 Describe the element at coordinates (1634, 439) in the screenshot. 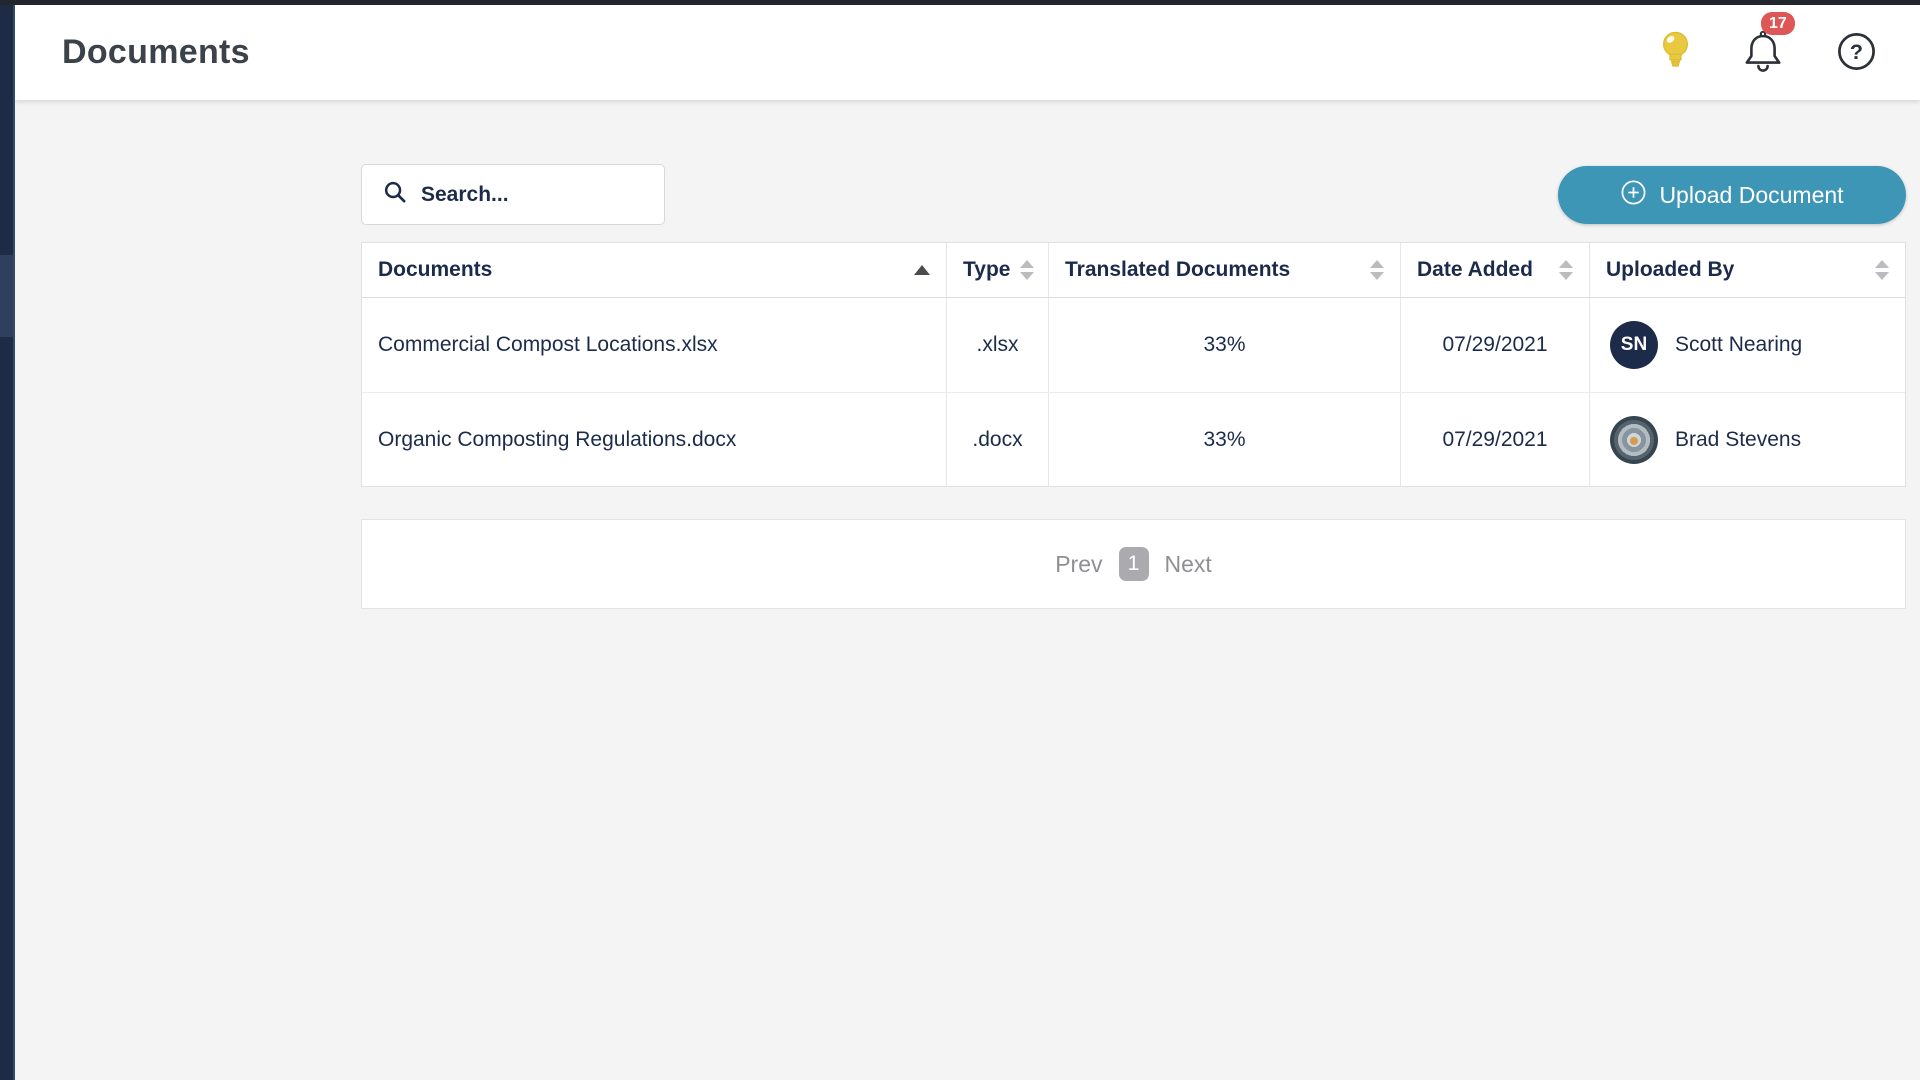

I see `avatar-photo` at that location.